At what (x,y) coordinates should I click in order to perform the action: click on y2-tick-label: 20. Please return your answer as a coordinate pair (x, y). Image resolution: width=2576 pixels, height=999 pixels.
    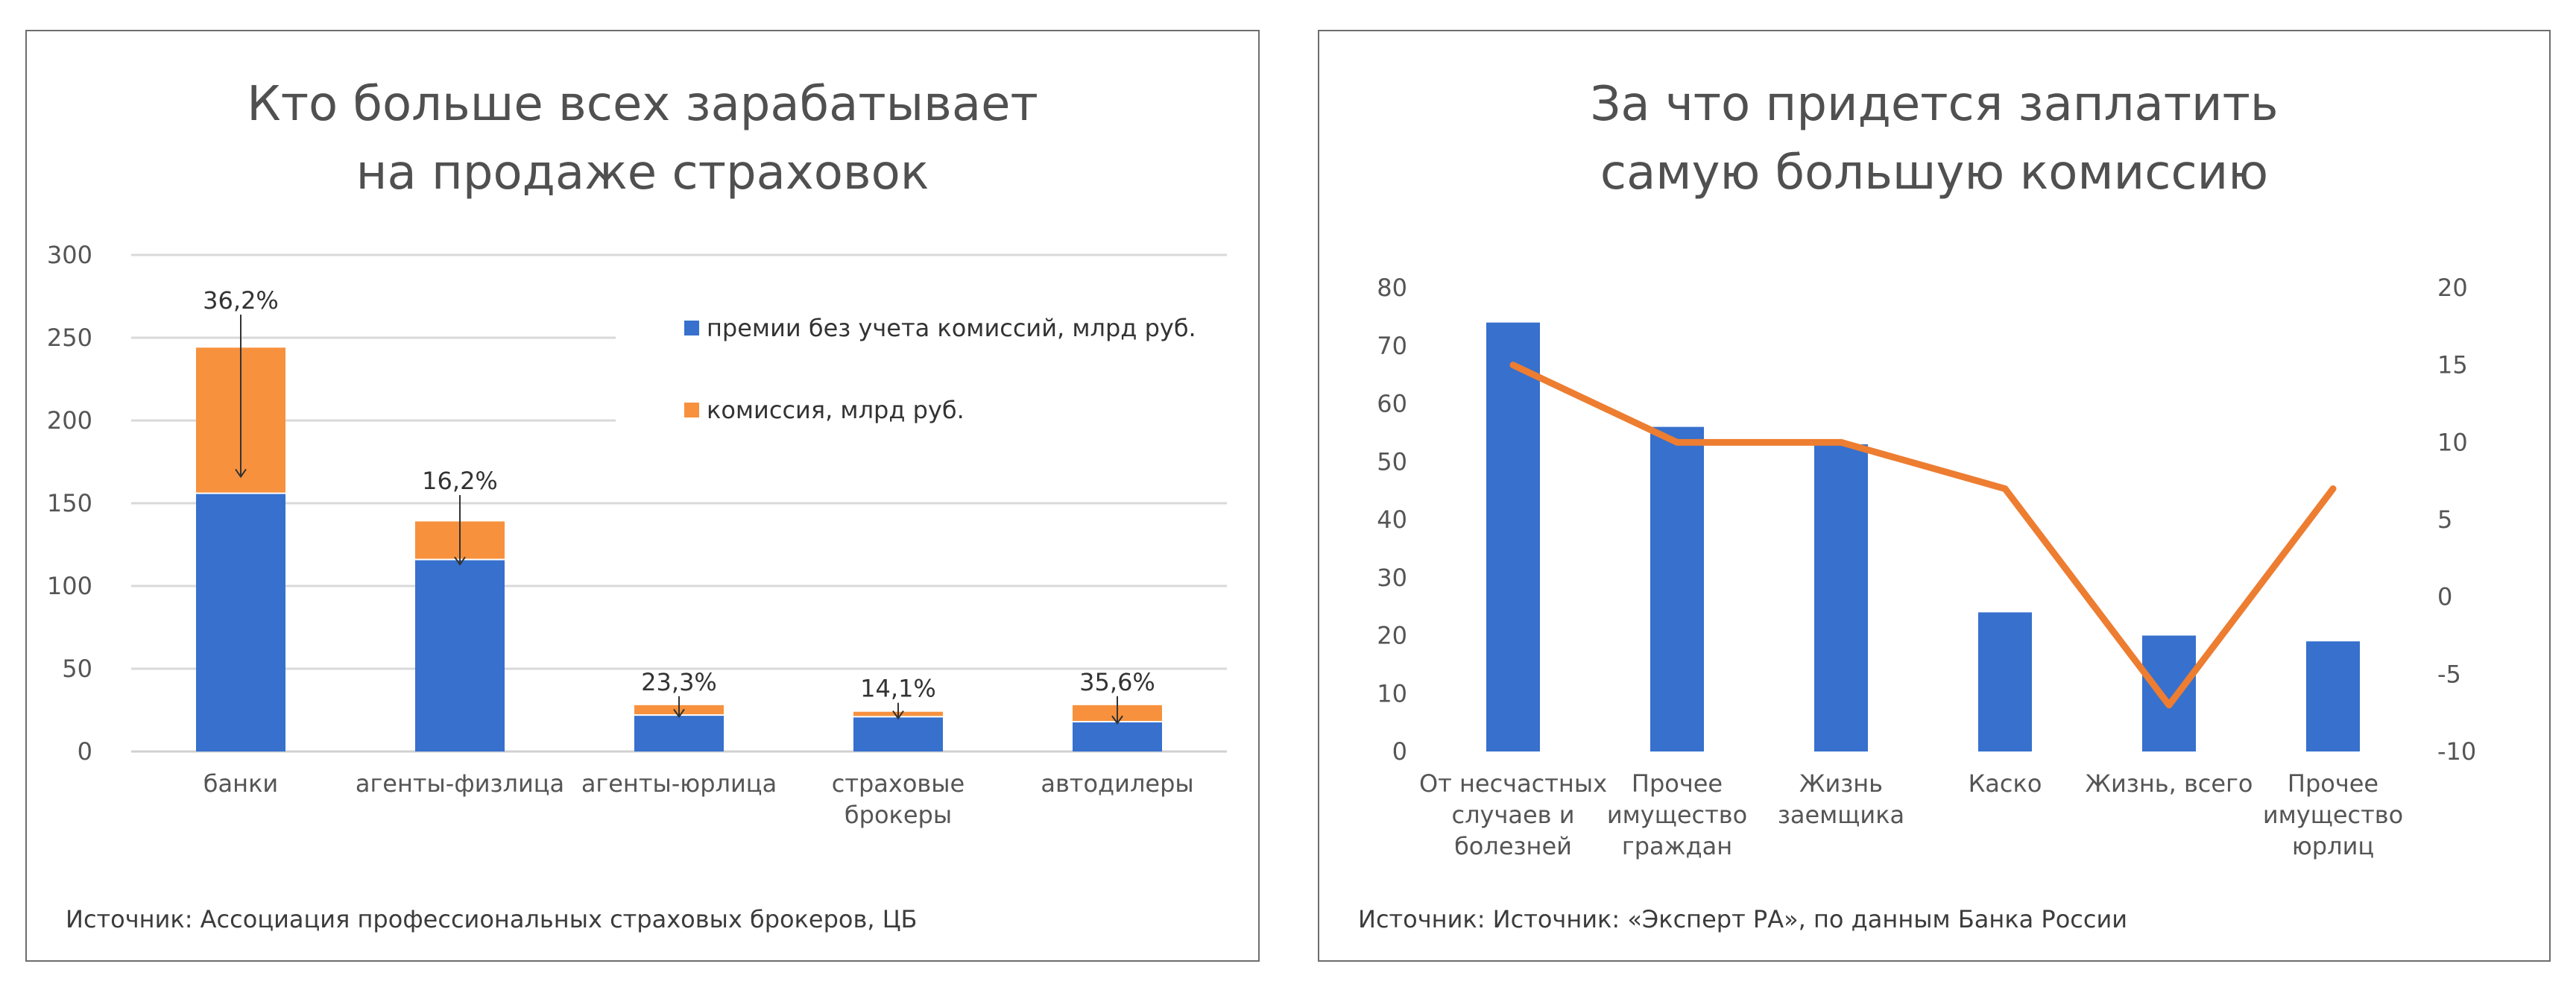
    Looking at the image, I should click on (2452, 288).